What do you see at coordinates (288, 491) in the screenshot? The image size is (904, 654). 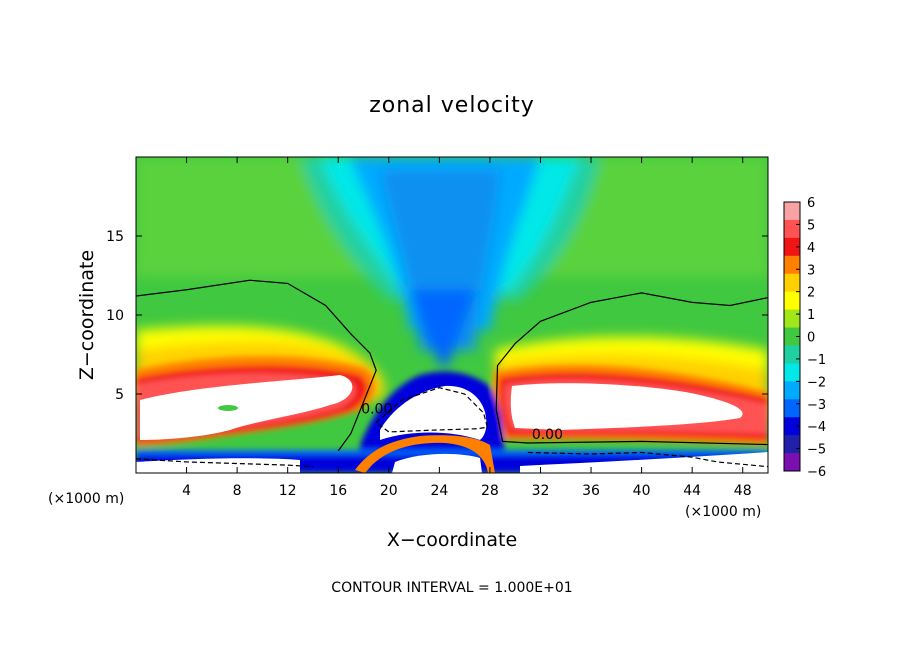 I see `x-tick-label: 12` at bounding box center [288, 491].